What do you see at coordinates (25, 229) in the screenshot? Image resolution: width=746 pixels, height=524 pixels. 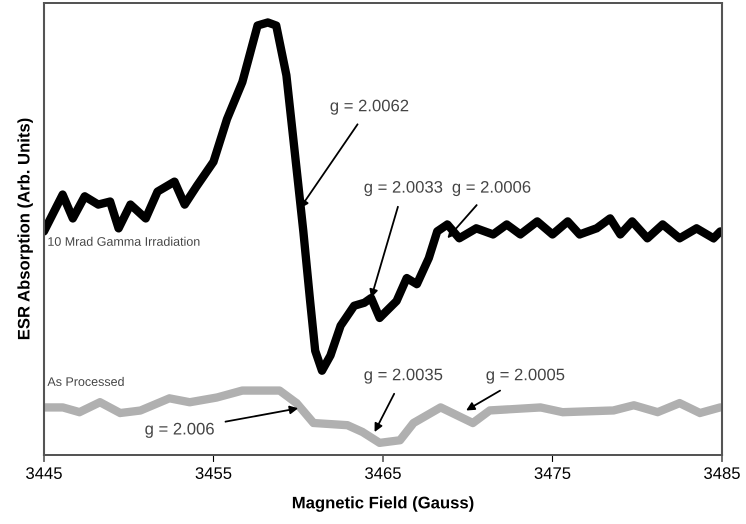 I see `y-axis-title: ESR Absorption (Arb. Units)` at bounding box center [25, 229].